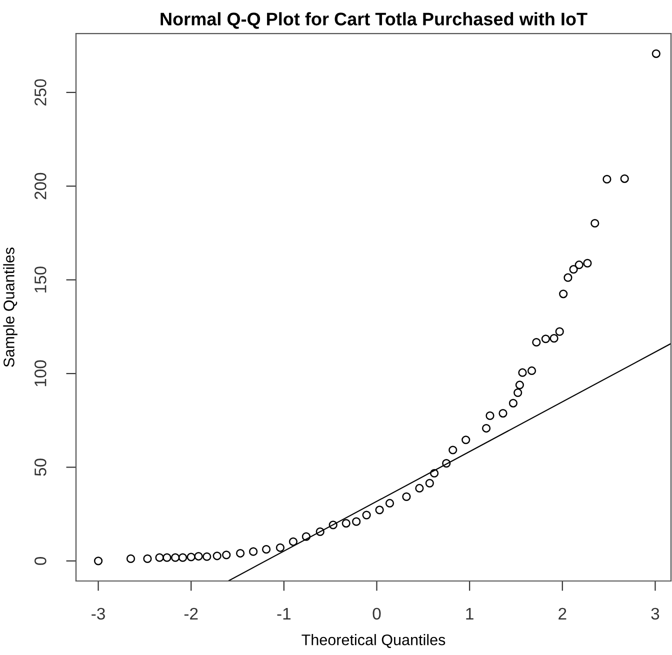 The width and height of the screenshot is (672, 655). I want to click on y-tick-label: 250, so click(40, 92).